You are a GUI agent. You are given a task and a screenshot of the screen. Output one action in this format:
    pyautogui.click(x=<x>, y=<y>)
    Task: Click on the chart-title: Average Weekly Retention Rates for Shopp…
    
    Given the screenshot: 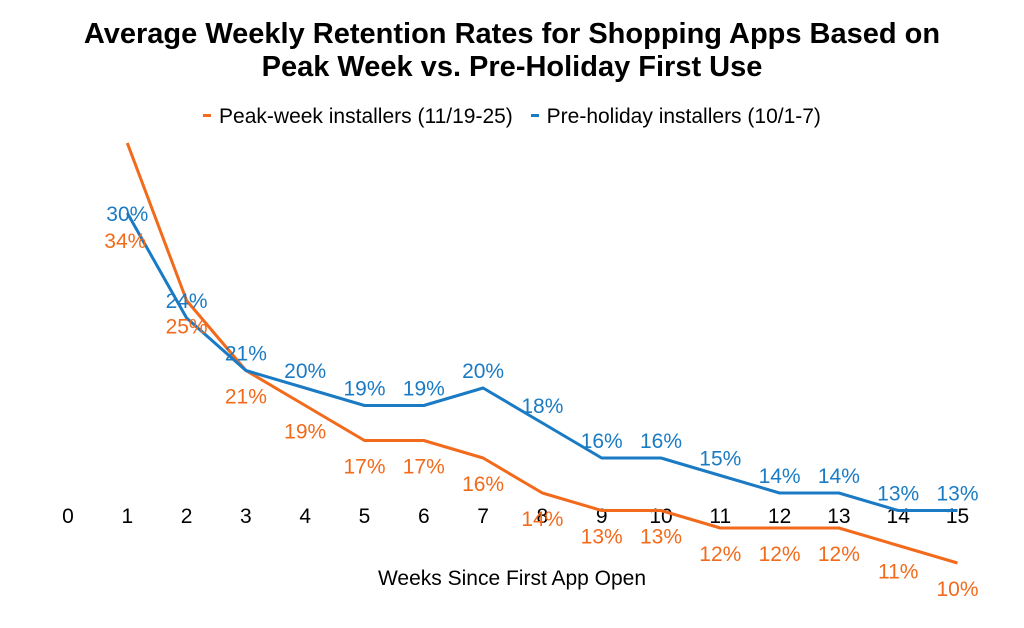 What is the action you would take?
    pyautogui.click(x=512, y=51)
    